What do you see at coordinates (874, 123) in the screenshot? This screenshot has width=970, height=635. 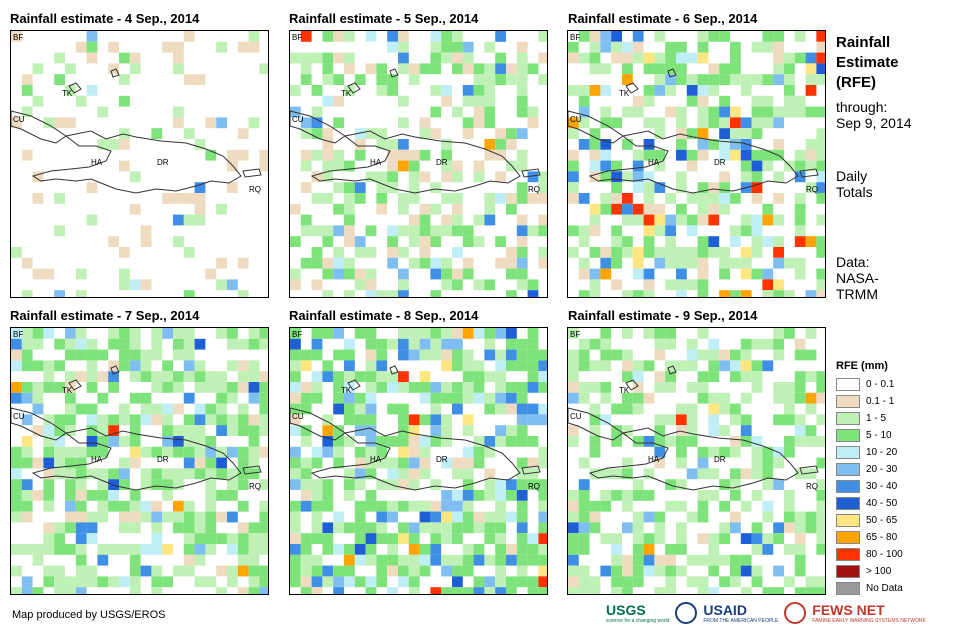 I see `side-through-date: Sep 9, 2014` at bounding box center [874, 123].